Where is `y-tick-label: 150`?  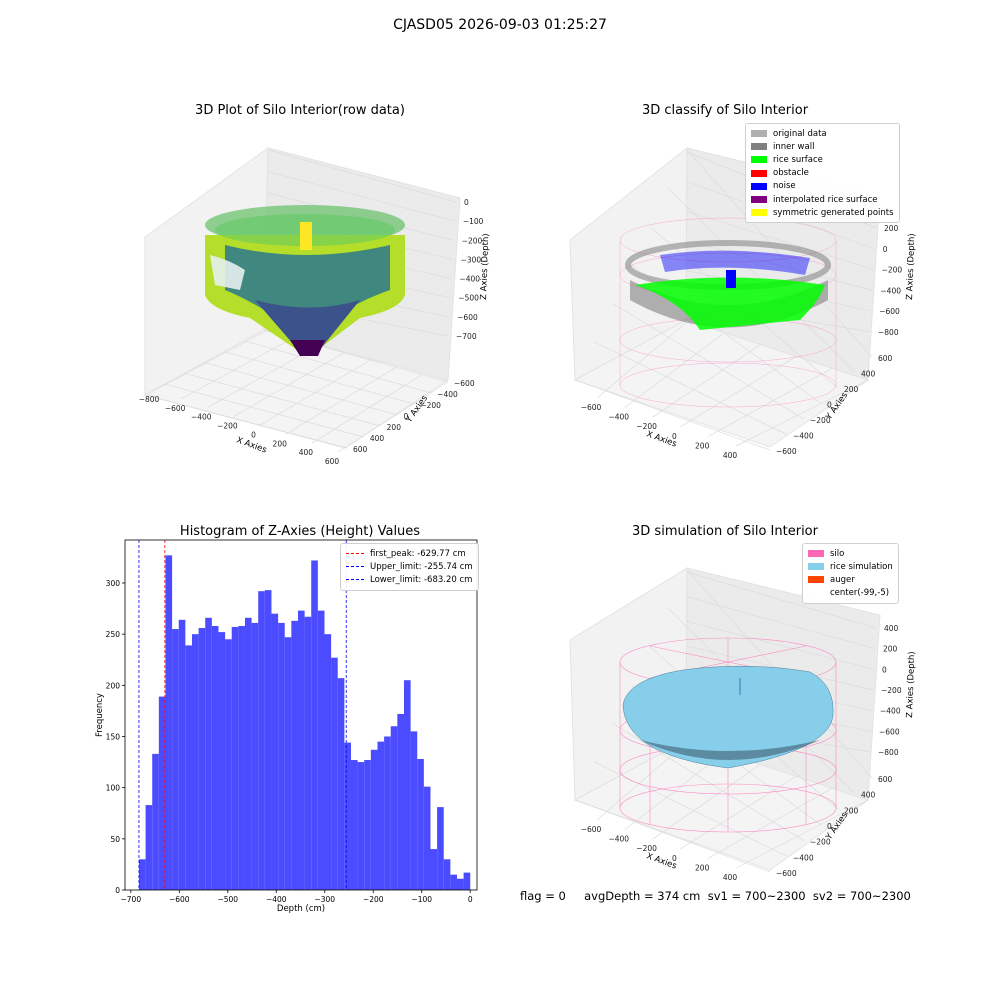 y-tick-label: 150 is located at coordinates (113, 736).